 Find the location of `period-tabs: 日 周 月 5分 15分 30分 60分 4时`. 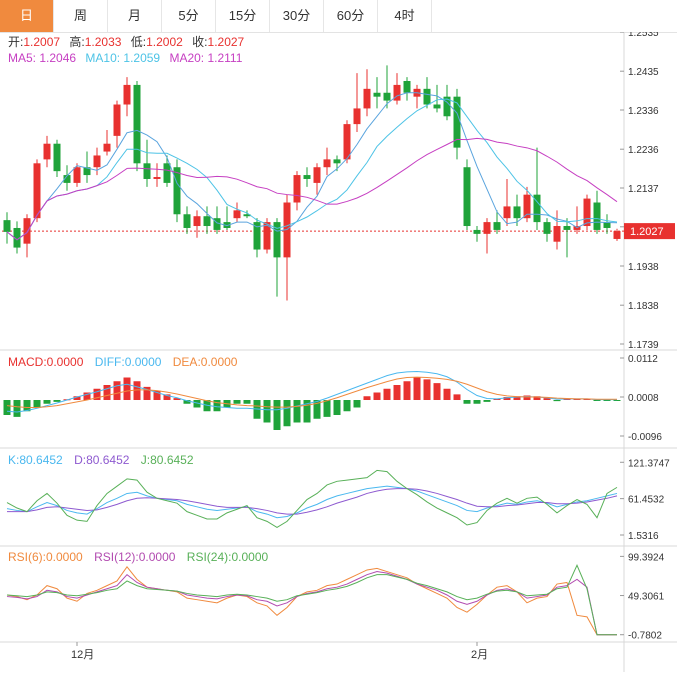

period-tabs: 日 周 月 5分 15分 30分 60分 4时 is located at coordinates (338, 16).